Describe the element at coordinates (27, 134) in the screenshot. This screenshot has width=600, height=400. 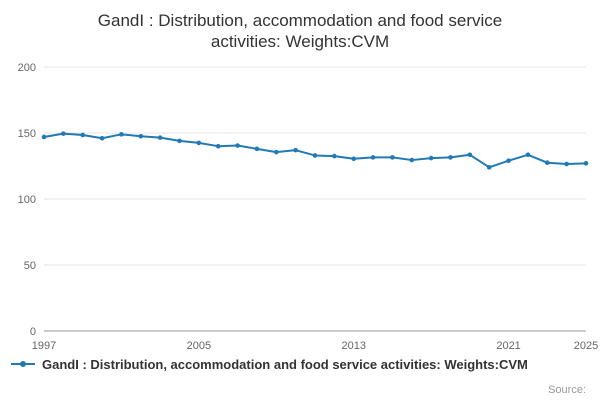
I see `svg-text: 150` at that location.